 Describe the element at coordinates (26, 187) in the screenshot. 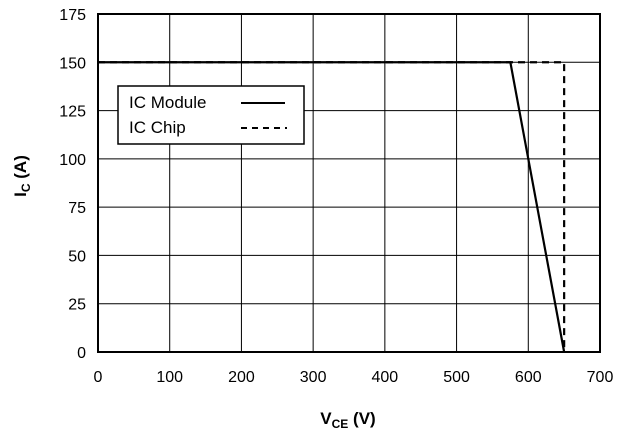

I see `y-axis-title-sub: C` at that location.